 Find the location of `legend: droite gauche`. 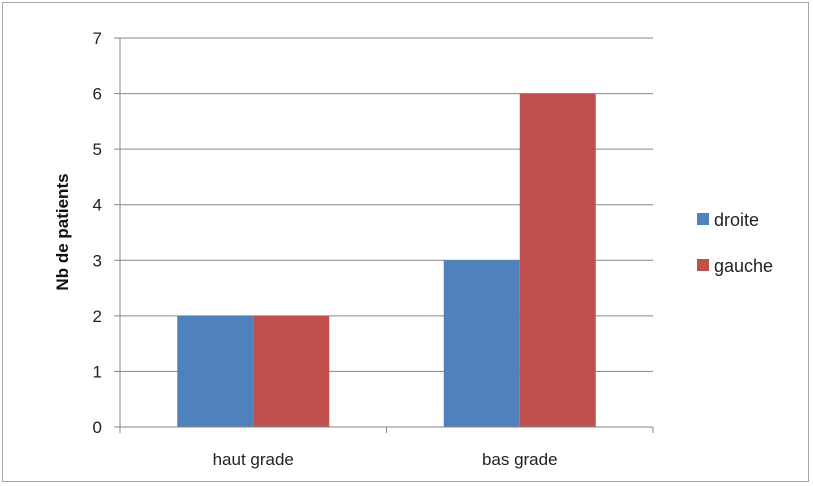

legend: droite gauche is located at coordinates (735, 243).